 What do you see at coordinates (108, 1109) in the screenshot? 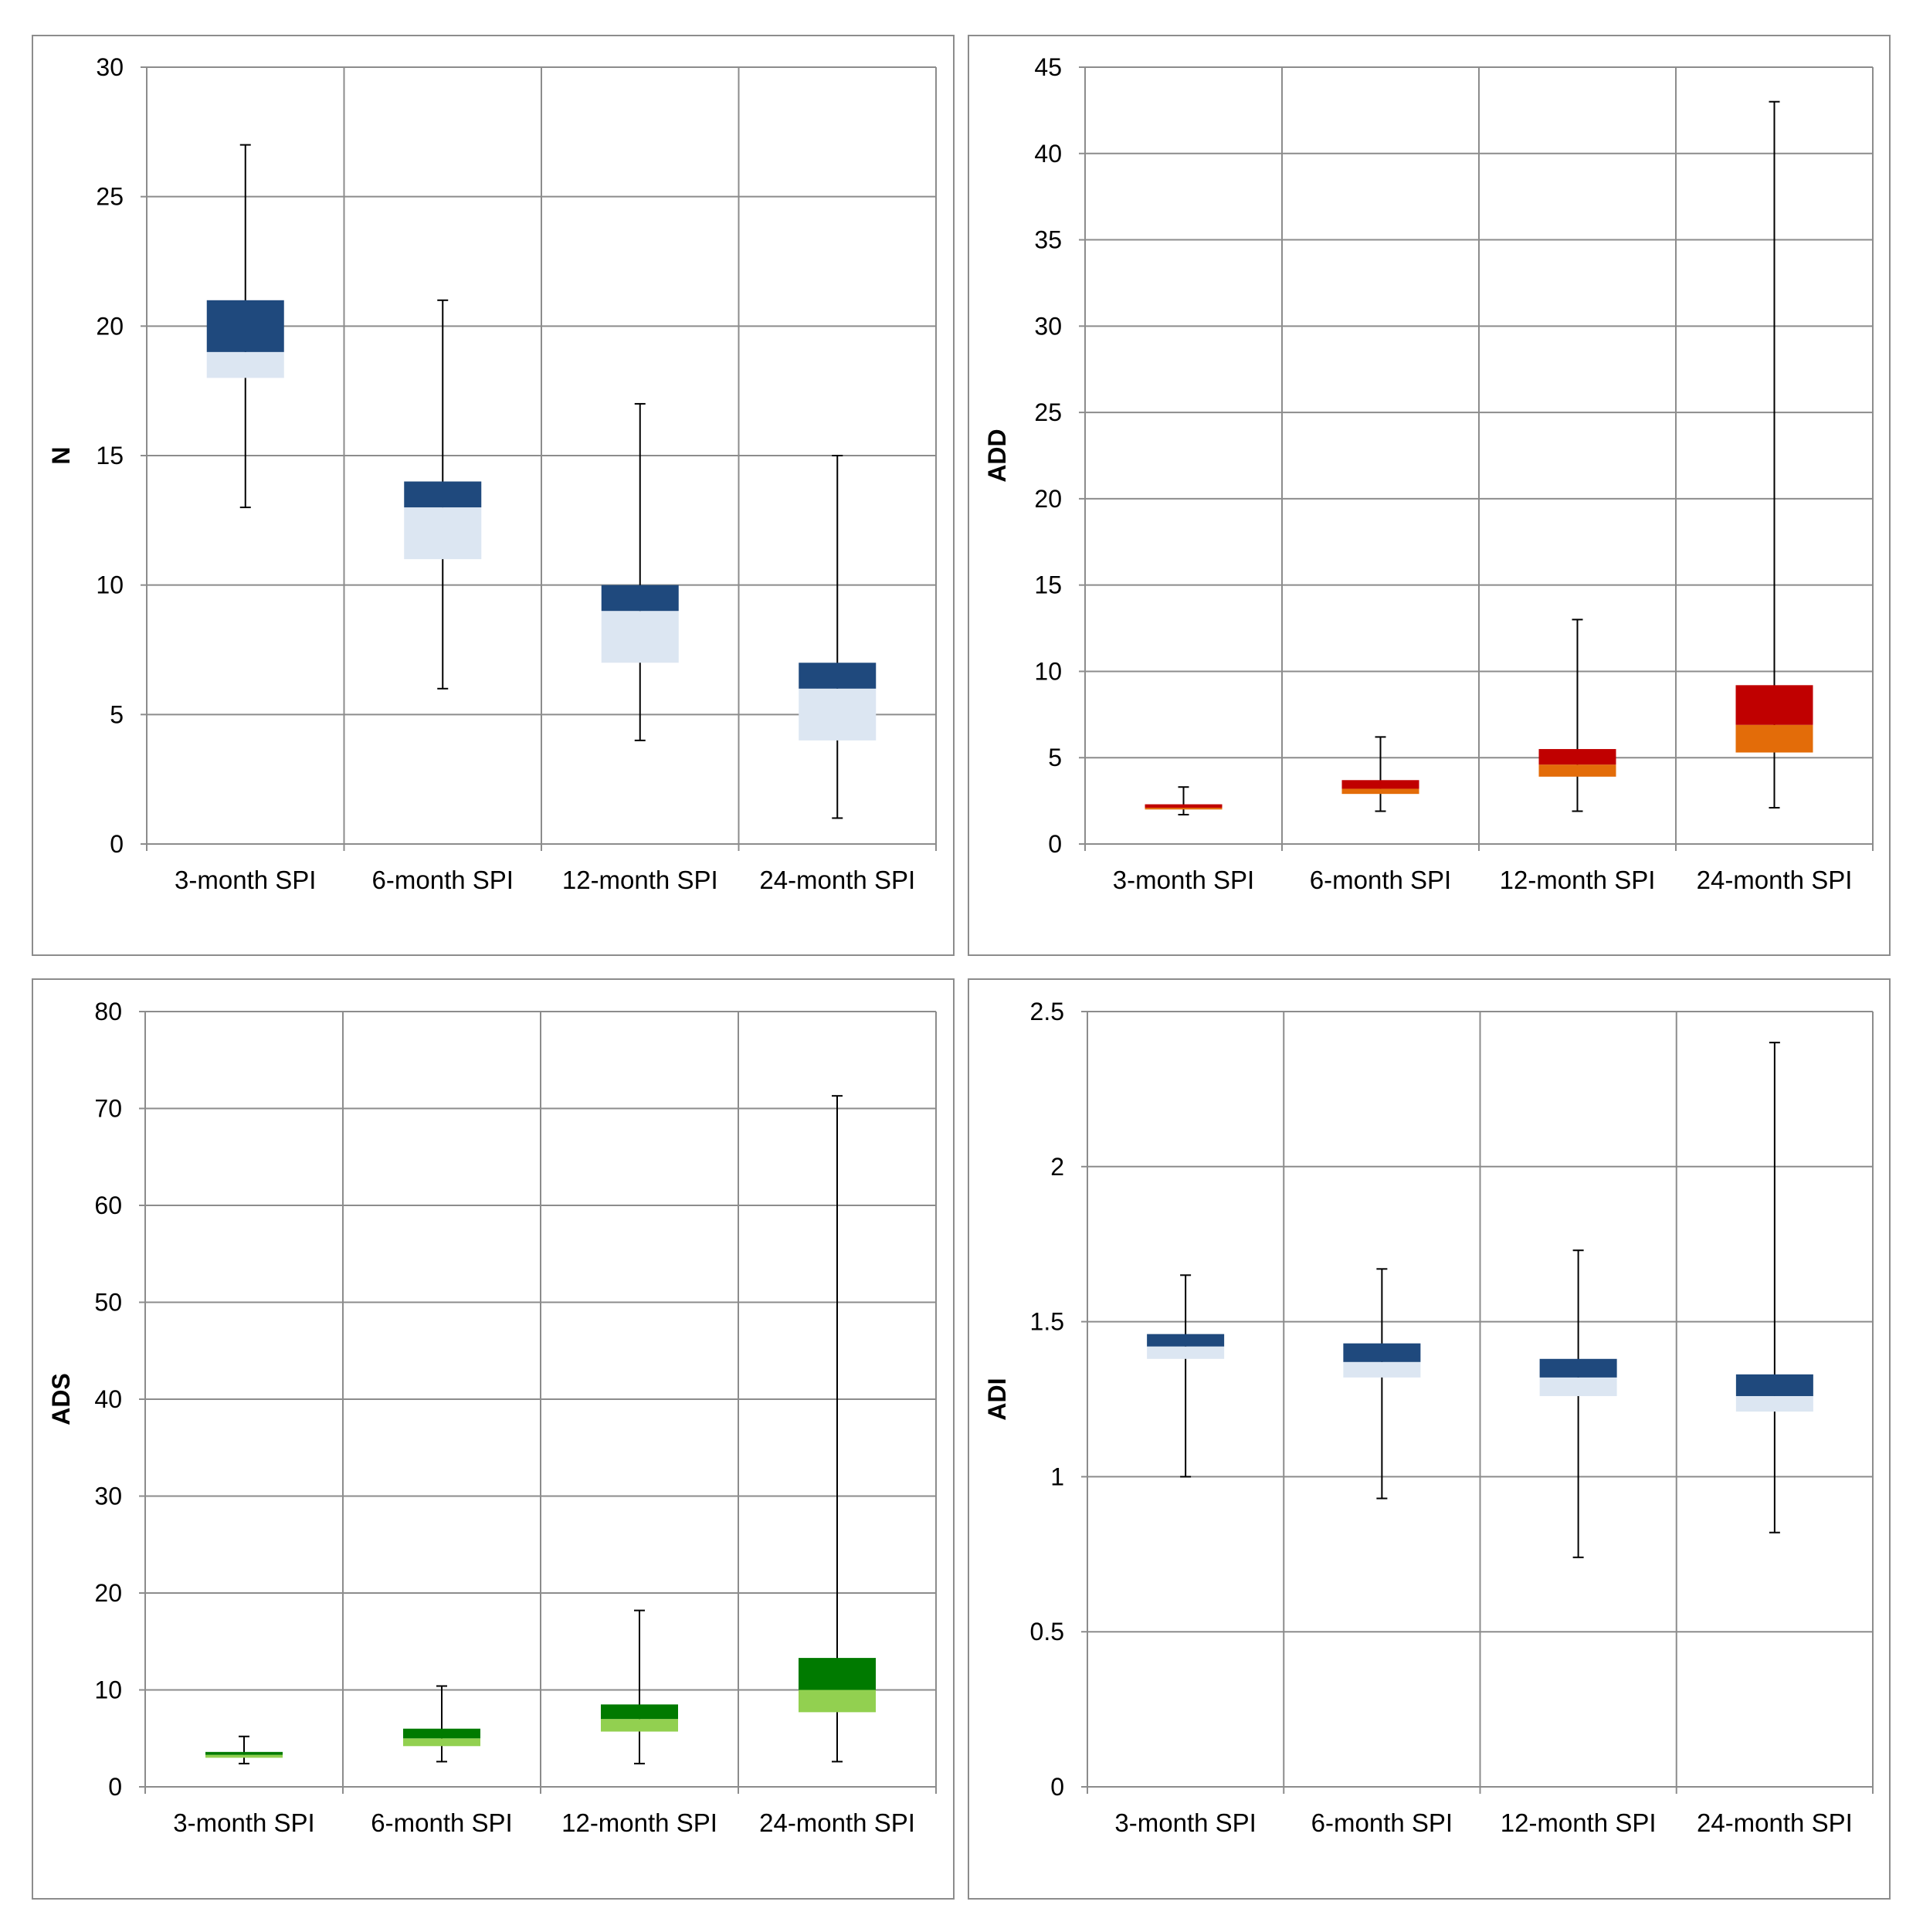
I see `y-tick-label: 70` at bounding box center [108, 1109].